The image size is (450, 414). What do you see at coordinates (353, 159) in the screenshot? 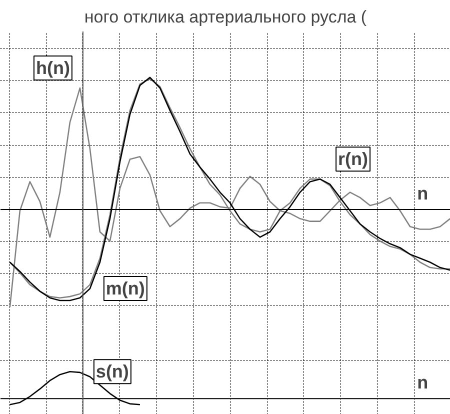
I see `series-label: r(n)` at bounding box center [353, 159].